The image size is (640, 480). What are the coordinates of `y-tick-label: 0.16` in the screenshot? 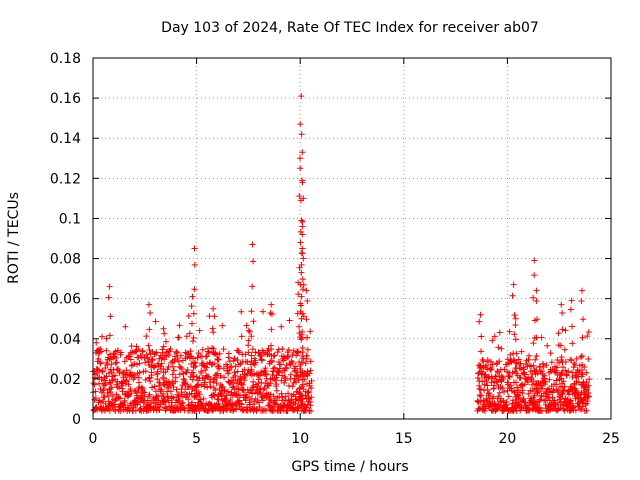 It's located at (65, 99).